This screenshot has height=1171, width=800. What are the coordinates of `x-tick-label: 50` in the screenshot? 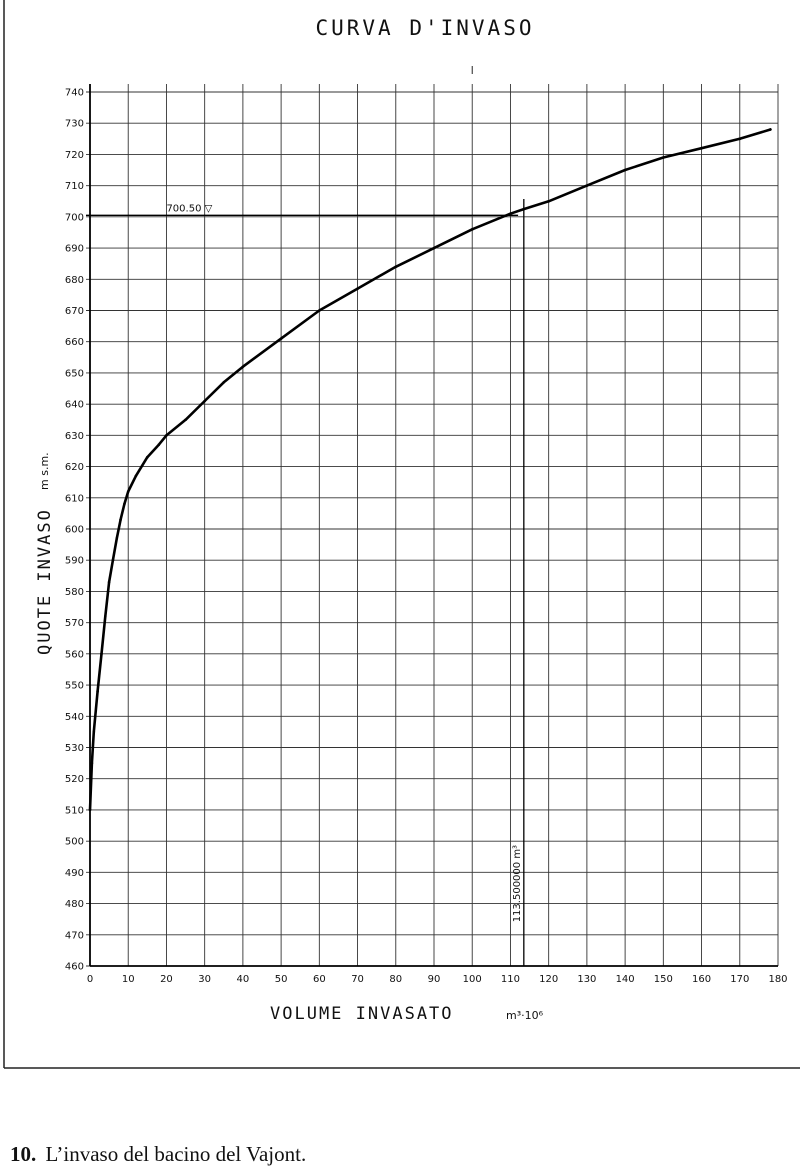 It's located at (281, 979).